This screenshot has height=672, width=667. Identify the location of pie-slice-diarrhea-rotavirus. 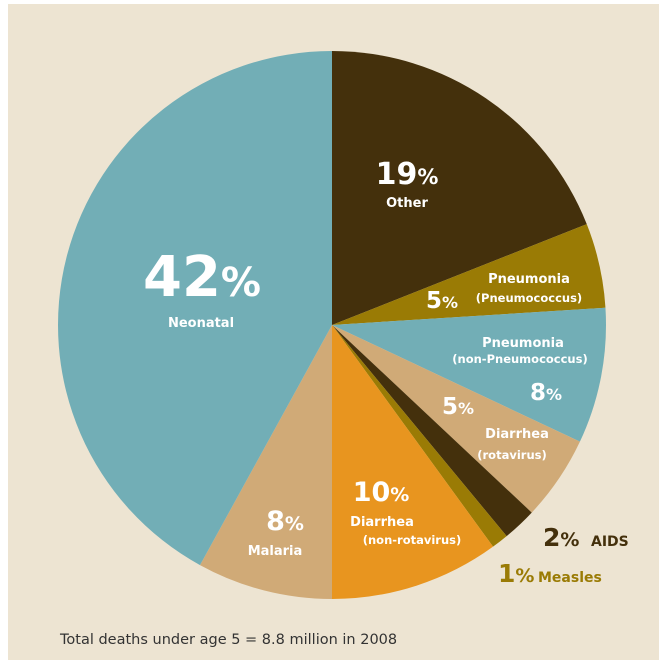
(456, 419).